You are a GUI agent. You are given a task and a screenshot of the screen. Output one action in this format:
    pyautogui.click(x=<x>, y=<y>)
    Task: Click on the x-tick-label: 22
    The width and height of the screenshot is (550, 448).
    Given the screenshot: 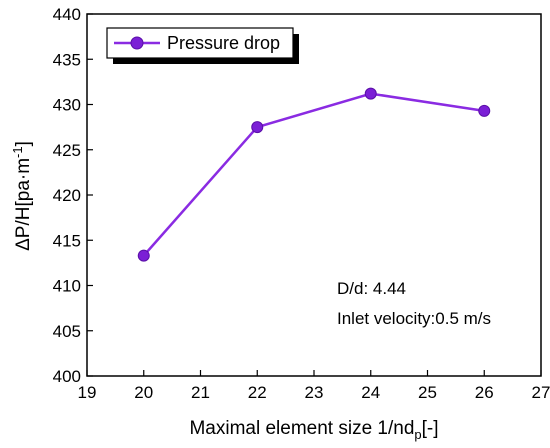 What is the action you would take?
    pyautogui.click(x=257, y=392)
    